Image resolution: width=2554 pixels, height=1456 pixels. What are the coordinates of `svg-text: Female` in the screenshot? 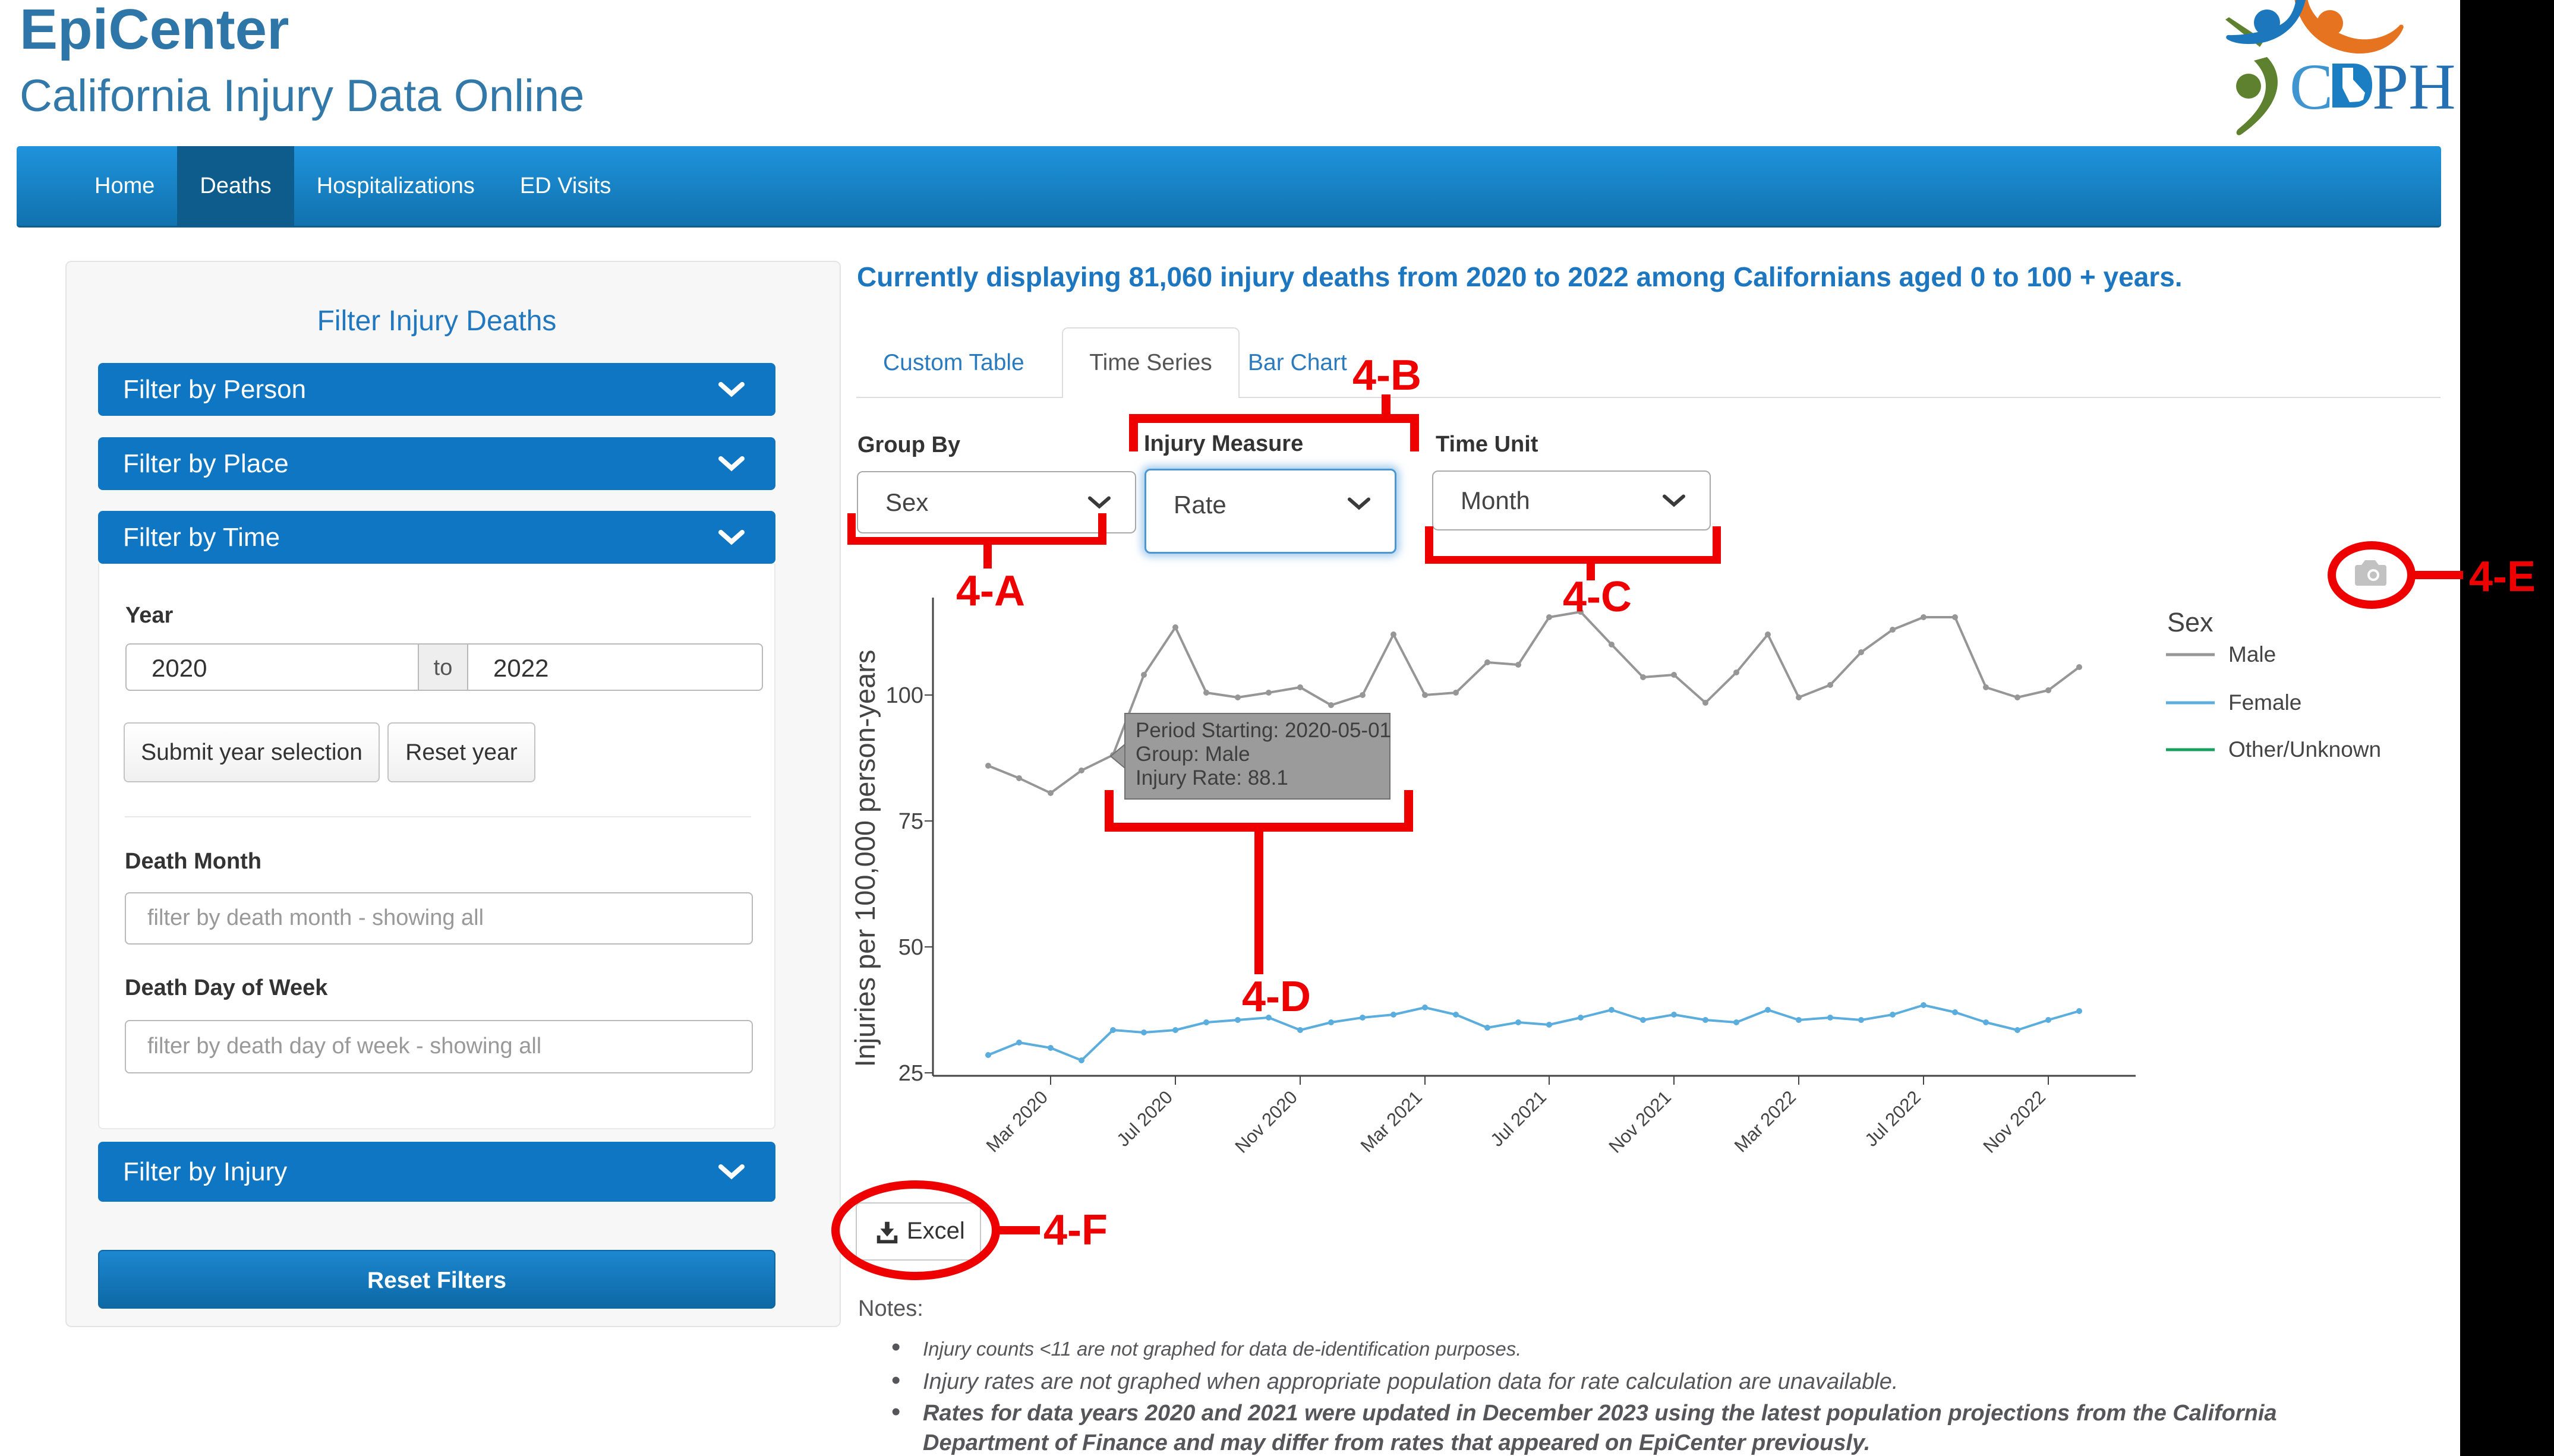 It's located at (2264, 702).